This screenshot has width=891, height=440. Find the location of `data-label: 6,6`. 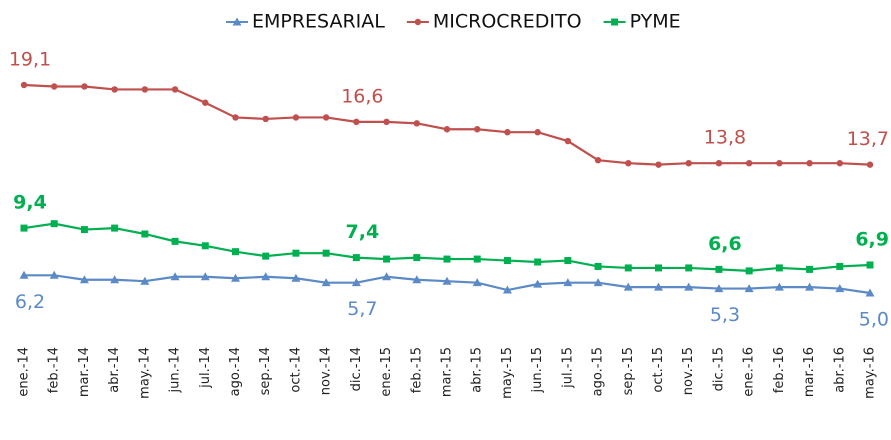

data-label: 6,6 is located at coordinates (725, 244).